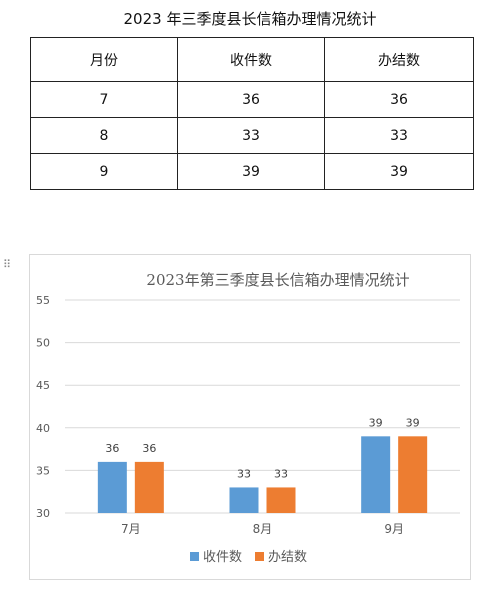 This screenshot has width=500, height=606. I want to click on chart-title: 2023年第三季度县长信箱办理情况统计, so click(277, 280).